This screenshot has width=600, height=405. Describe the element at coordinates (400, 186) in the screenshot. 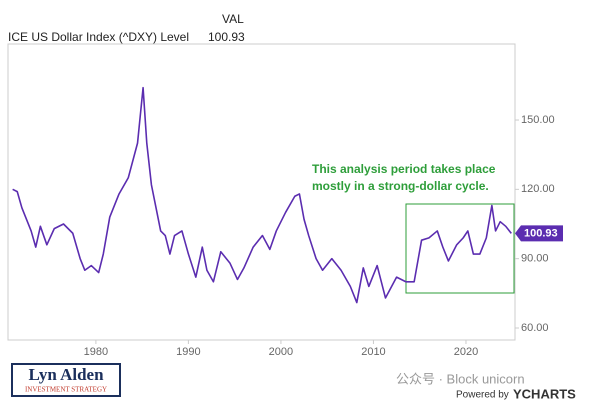

I see `annotation: mostly in a strong-dollar cycle.` at that location.